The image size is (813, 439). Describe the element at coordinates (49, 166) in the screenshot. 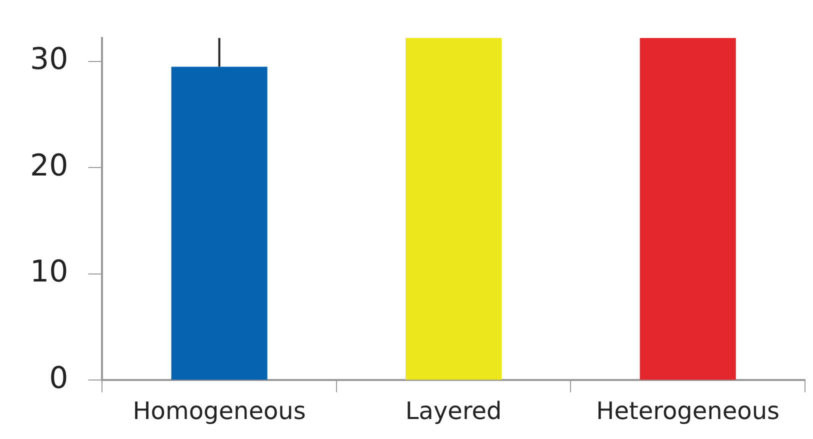

I see `y-tick-label: 20` at that location.